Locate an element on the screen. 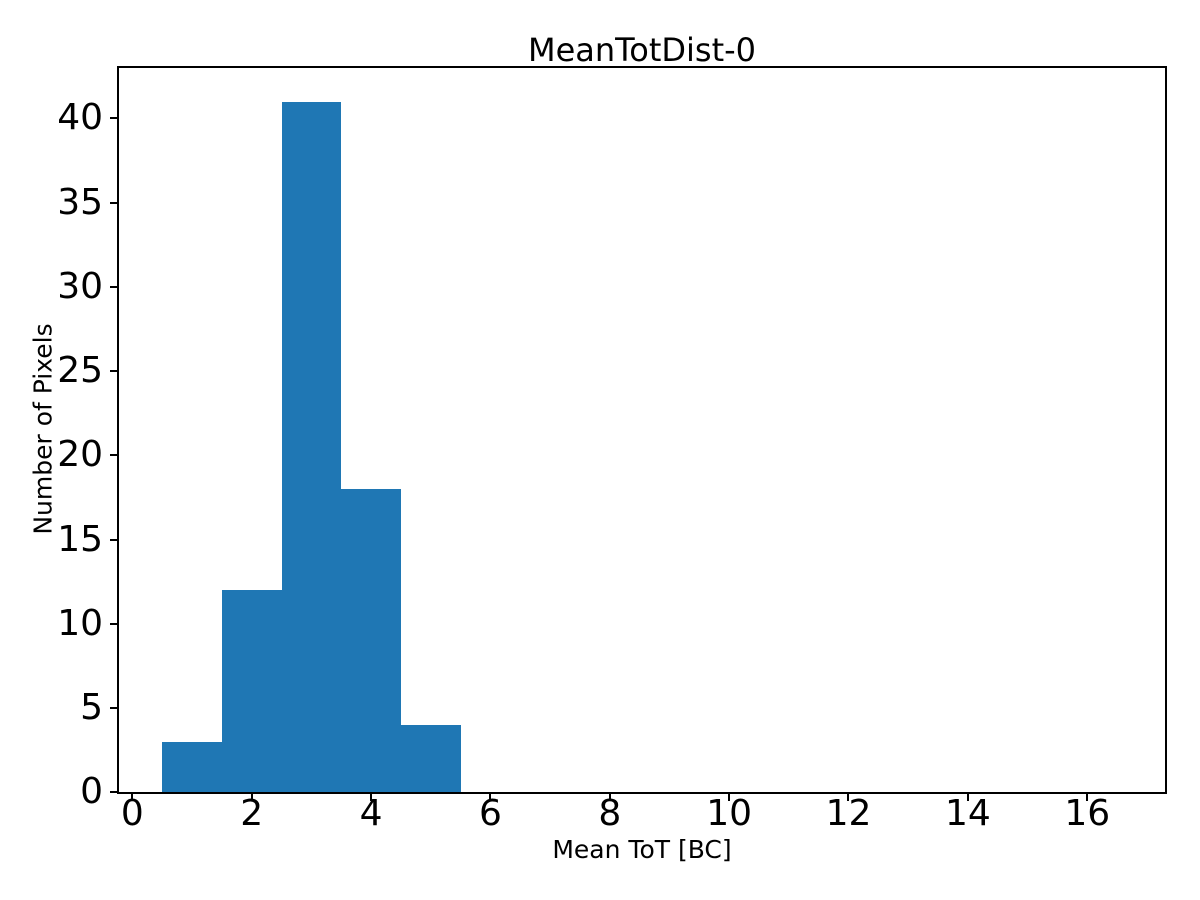  y-tick-label: 25 is located at coordinates (80, 371).